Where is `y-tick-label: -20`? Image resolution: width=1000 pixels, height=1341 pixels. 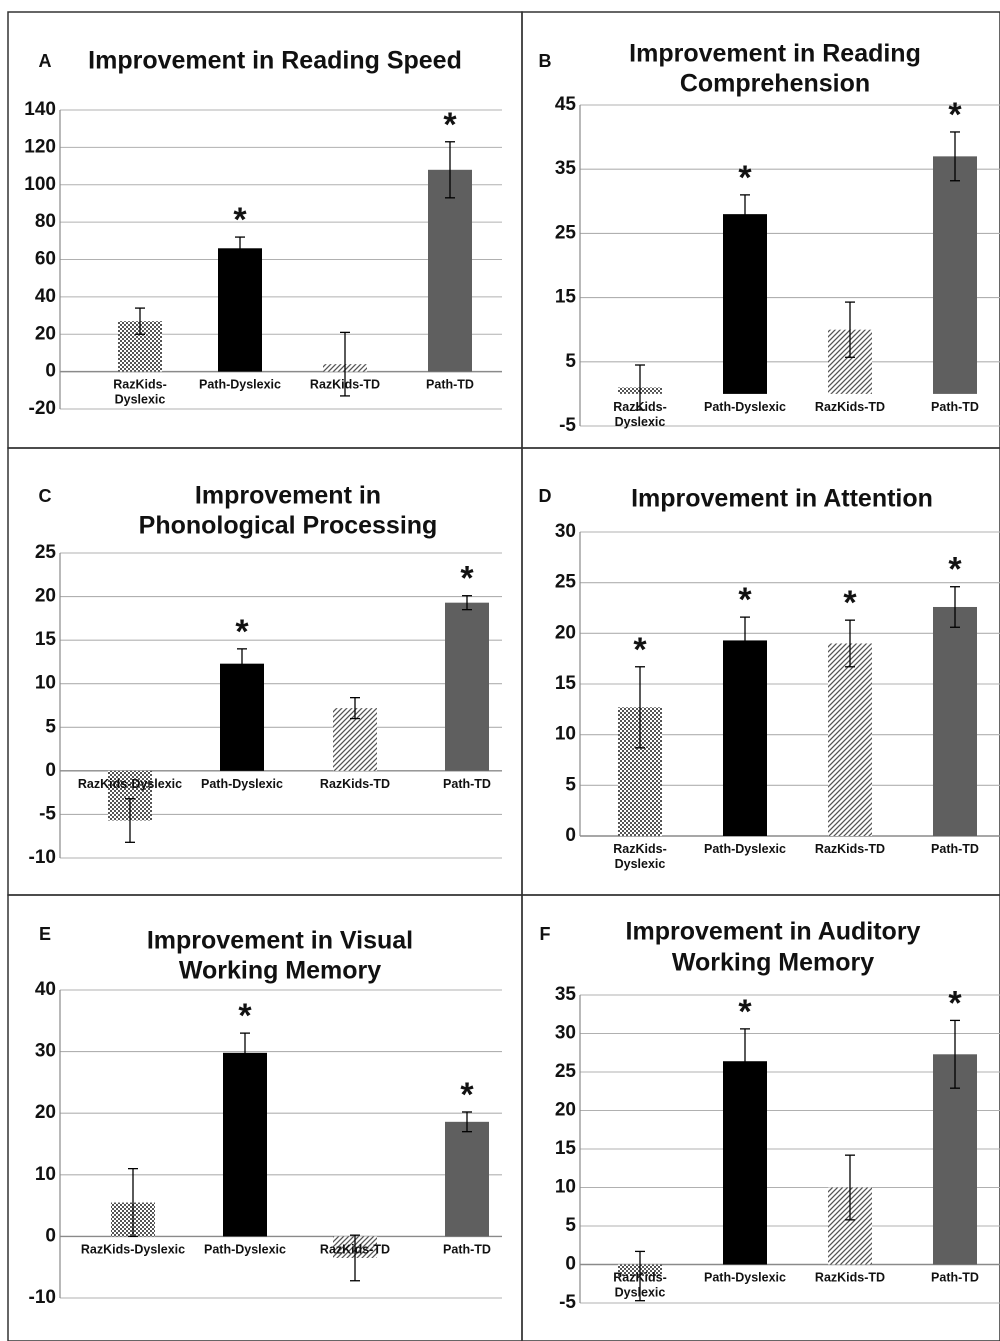
y-tick-label: -20 is located at coordinates (42, 408).